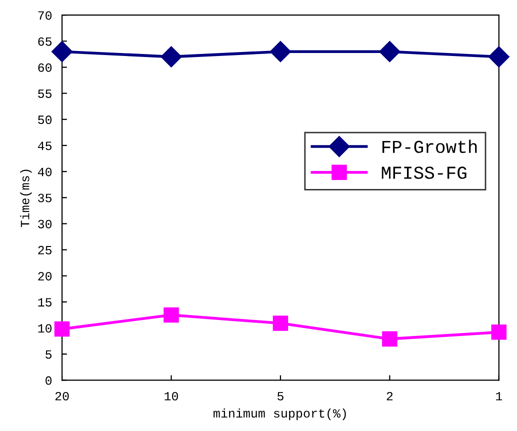  What do you see at coordinates (45, 172) in the screenshot?
I see `y-tick-label: 40` at bounding box center [45, 172].